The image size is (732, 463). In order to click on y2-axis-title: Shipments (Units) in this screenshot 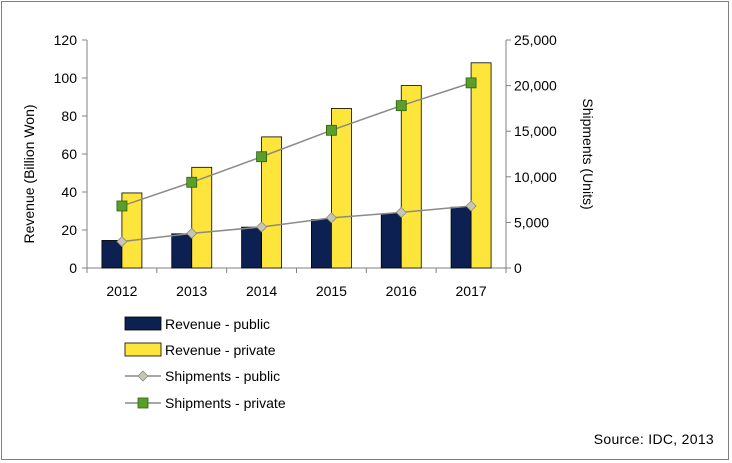, I will do `click(588, 153)`.